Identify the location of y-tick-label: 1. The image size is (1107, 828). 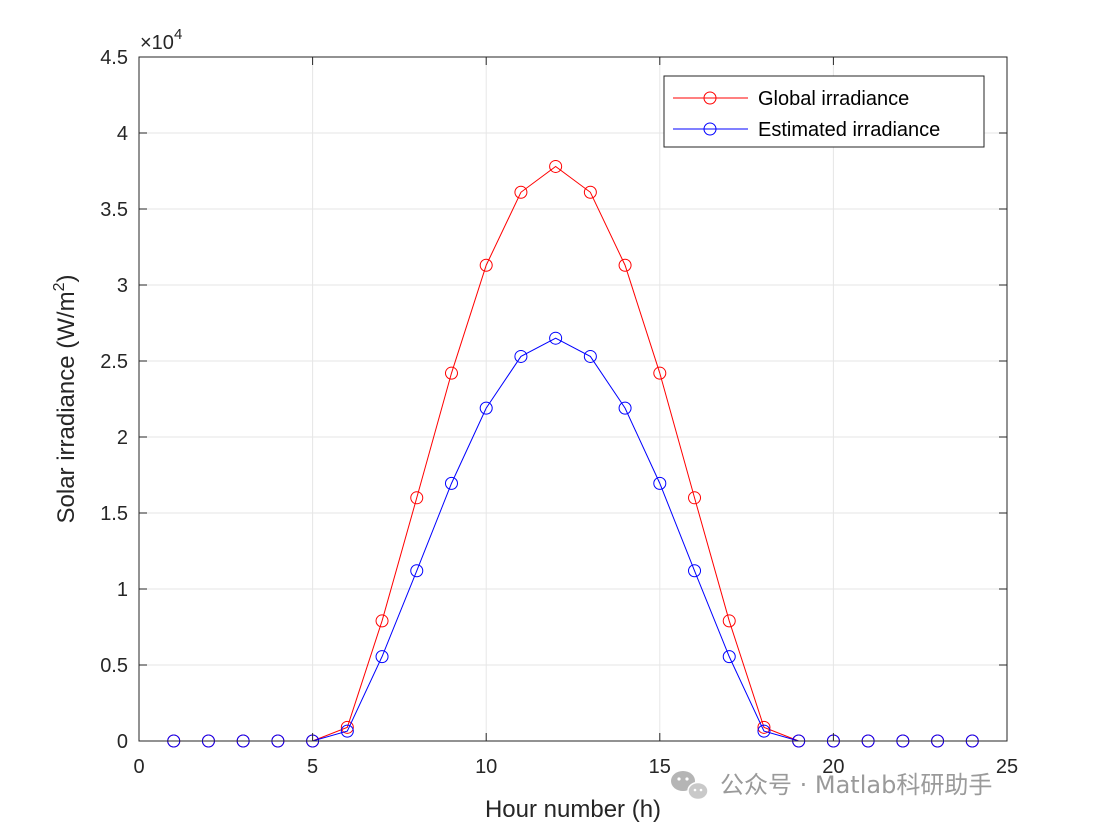
(122, 590).